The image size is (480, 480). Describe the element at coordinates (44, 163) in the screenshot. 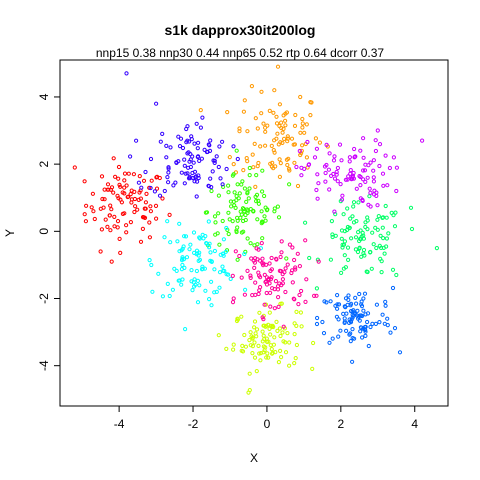

I see `y-tick-label: 2` at that location.